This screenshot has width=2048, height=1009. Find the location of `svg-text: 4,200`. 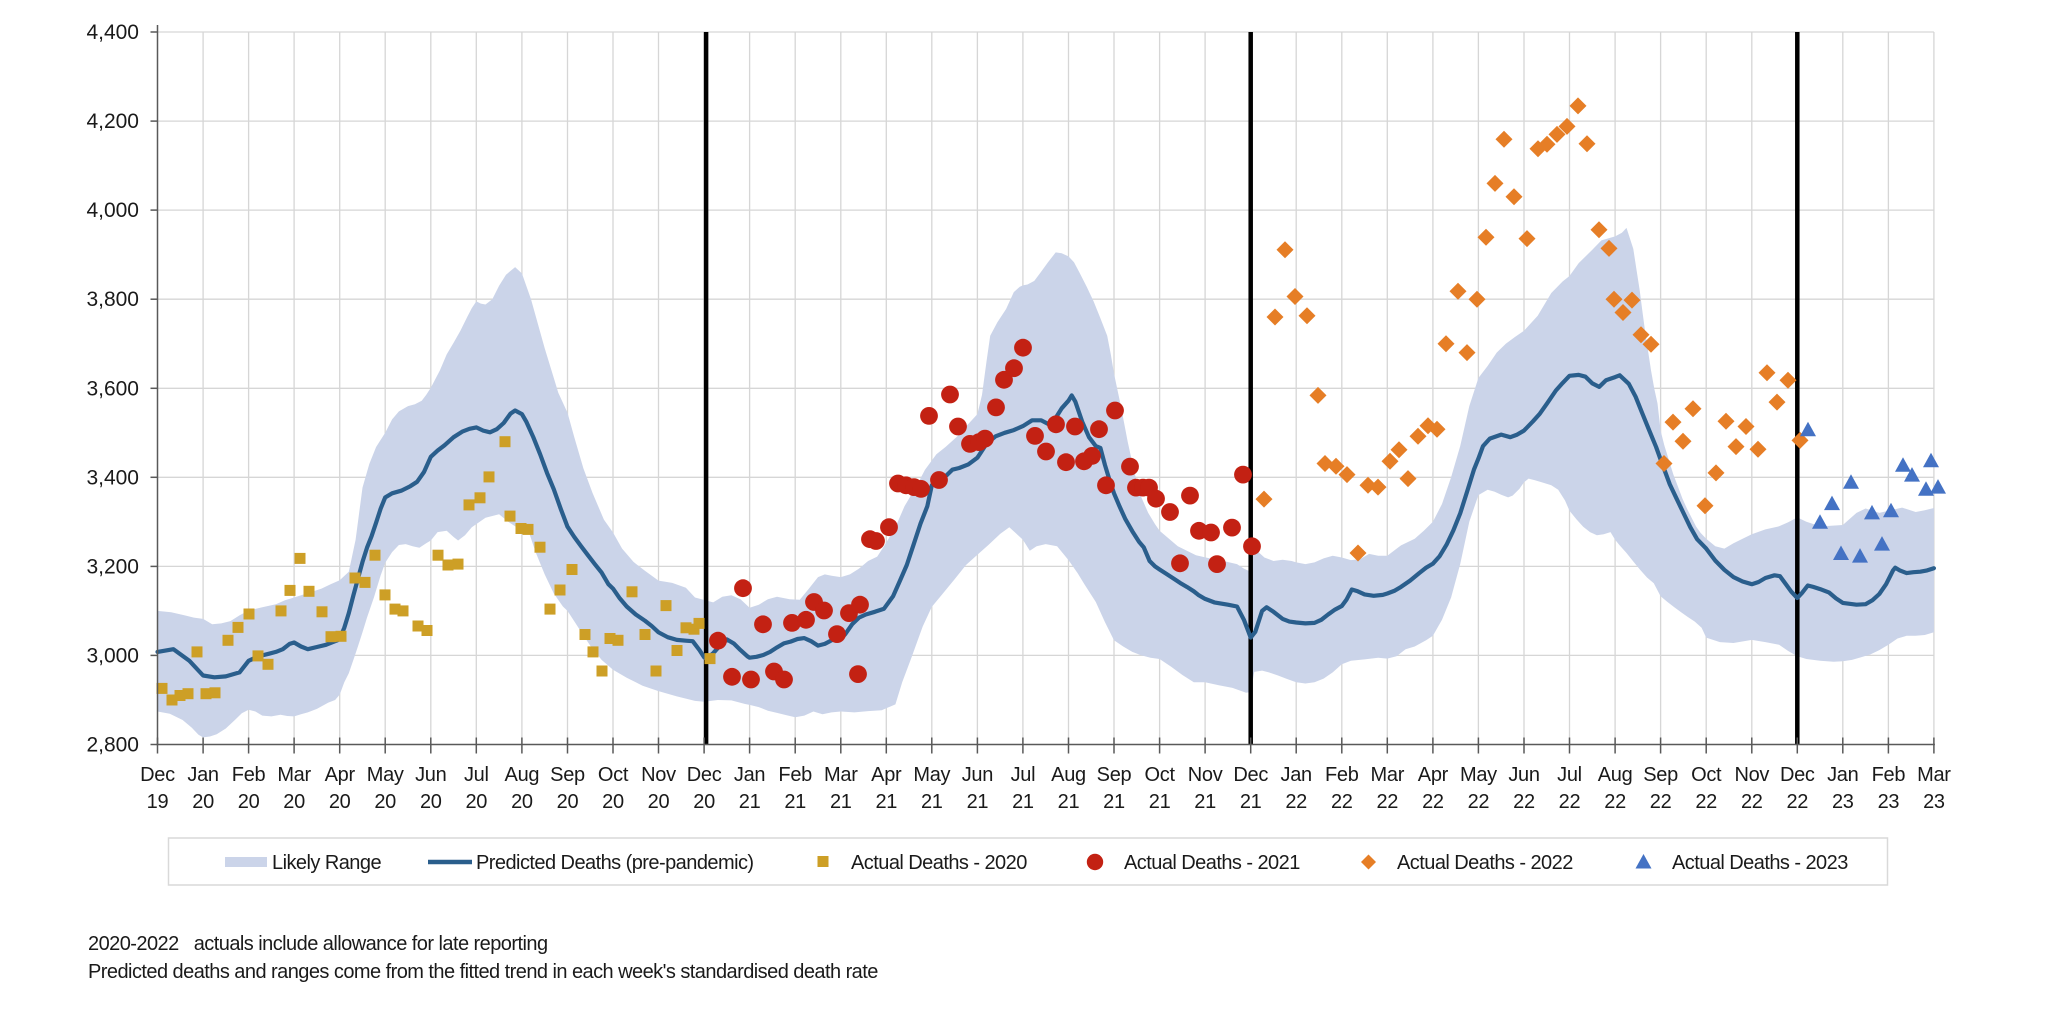

svg-text: 4,200 is located at coordinates (112, 121).